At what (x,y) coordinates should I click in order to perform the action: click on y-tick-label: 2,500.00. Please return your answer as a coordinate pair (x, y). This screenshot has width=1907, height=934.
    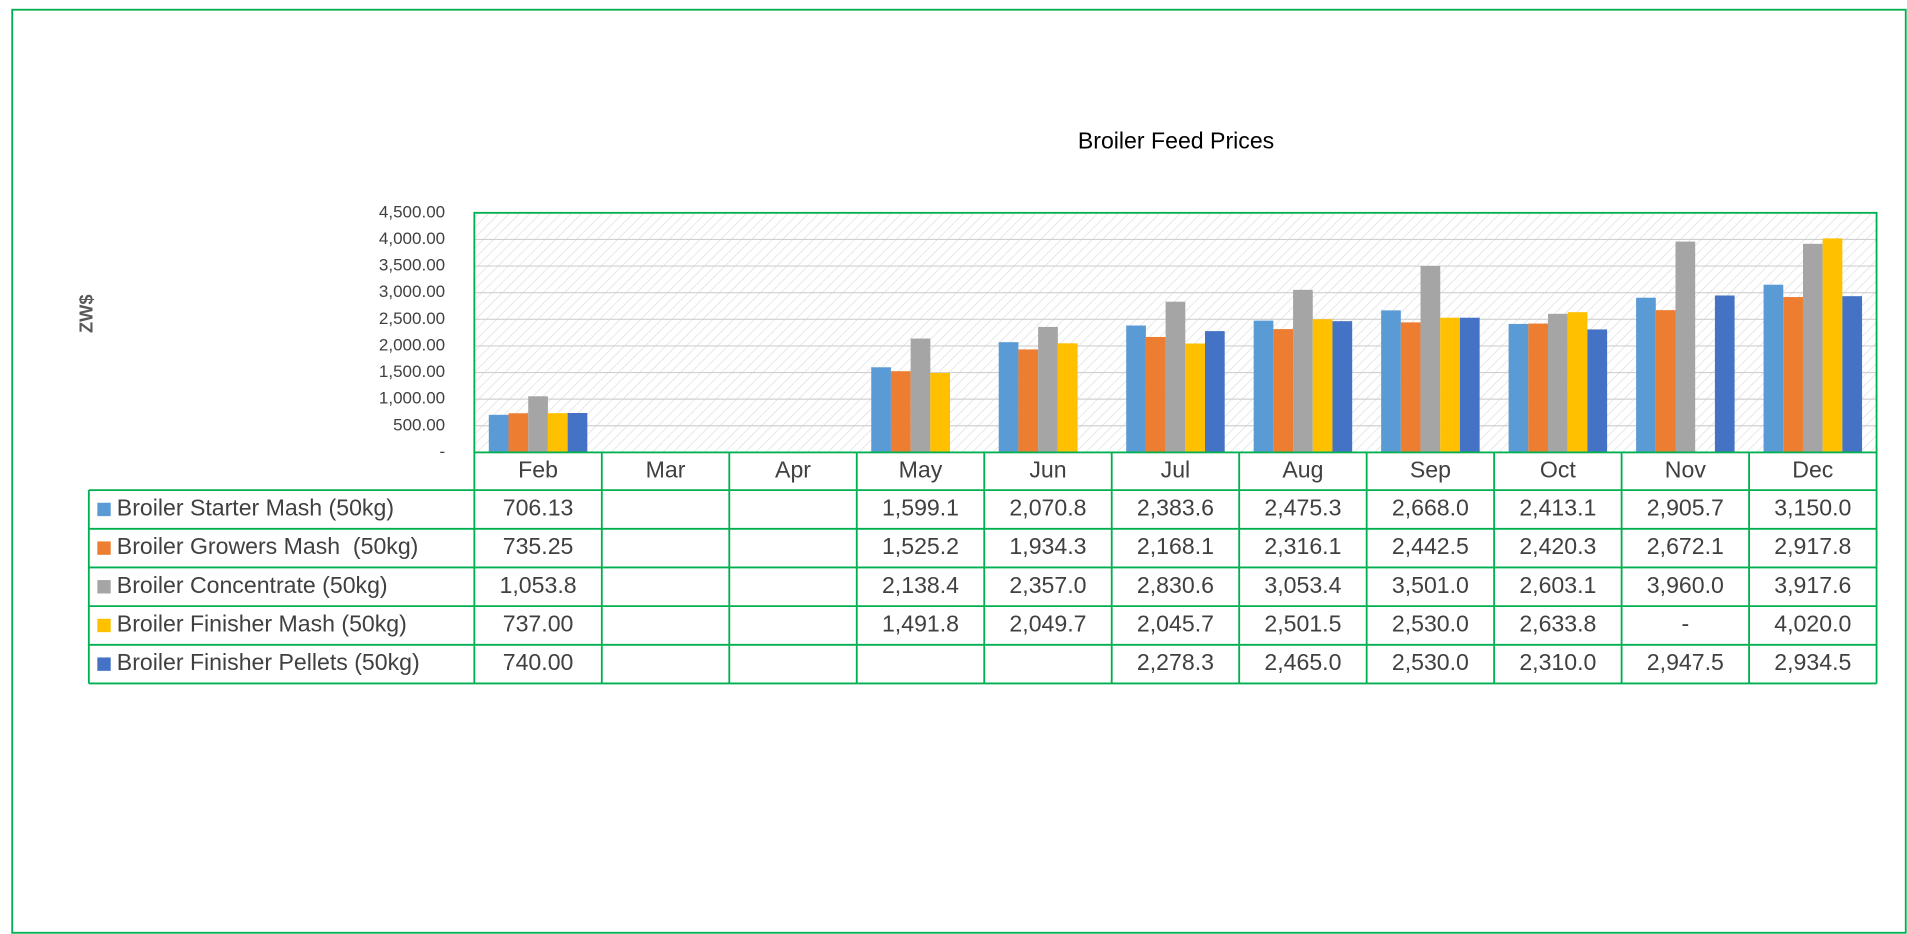
    Looking at the image, I should click on (412, 318).